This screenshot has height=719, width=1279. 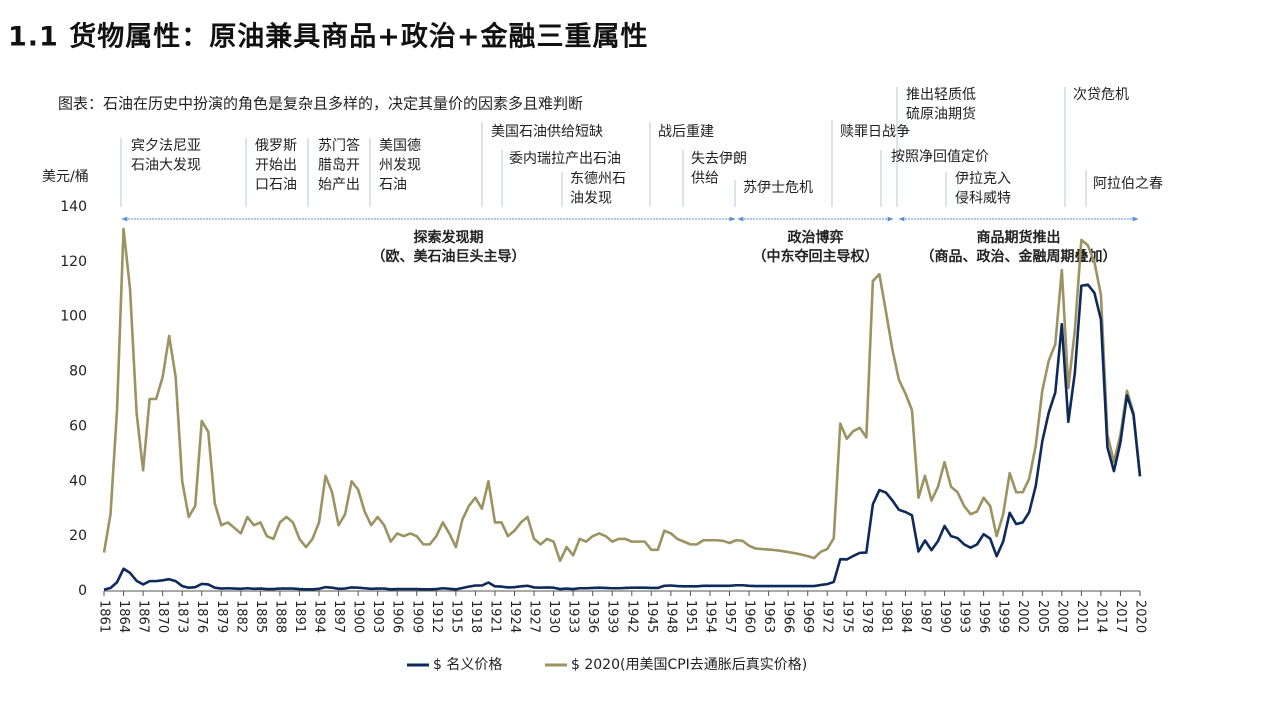 What do you see at coordinates (565, 159) in the screenshot?
I see `annotation-text: 委内瑞拉产出石油` at bounding box center [565, 159].